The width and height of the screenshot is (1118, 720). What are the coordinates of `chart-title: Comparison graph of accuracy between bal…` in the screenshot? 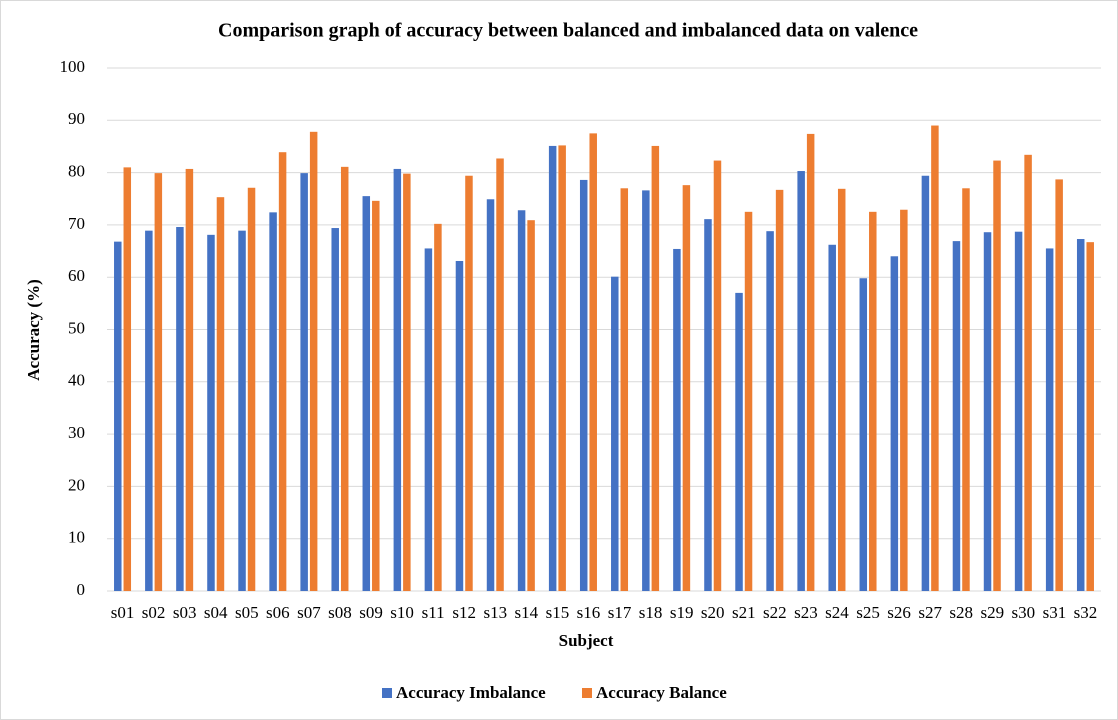 It's located at (568, 31).